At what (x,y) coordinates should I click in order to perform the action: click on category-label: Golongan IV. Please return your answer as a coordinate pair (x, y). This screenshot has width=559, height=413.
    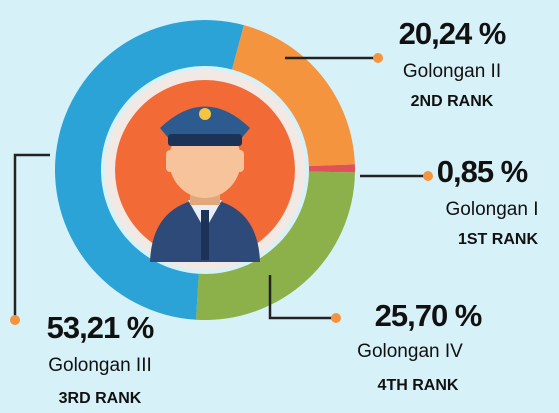
    Looking at the image, I should click on (410, 351).